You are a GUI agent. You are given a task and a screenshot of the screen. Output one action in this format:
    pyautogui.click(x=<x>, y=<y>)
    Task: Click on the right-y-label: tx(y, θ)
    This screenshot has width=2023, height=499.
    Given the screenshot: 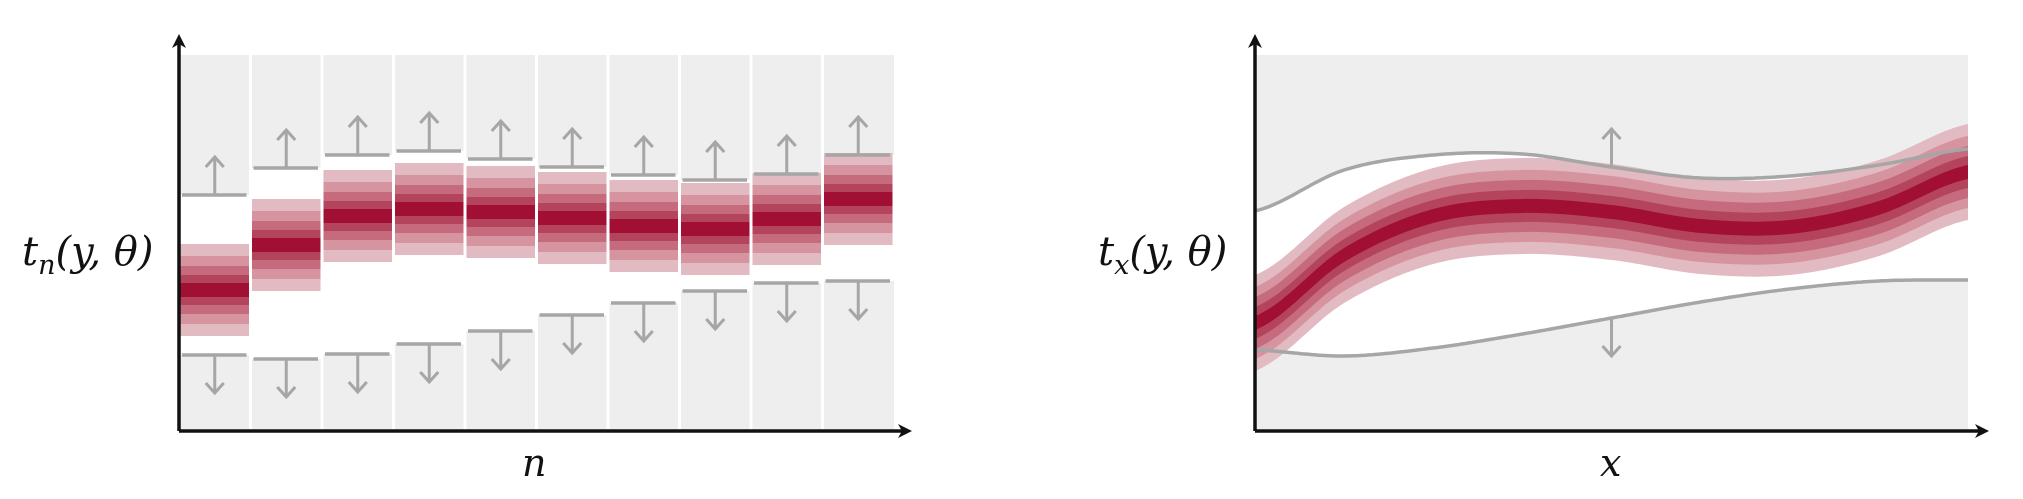 What is the action you would take?
    pyautogui.click(x=1162, y=255)
    